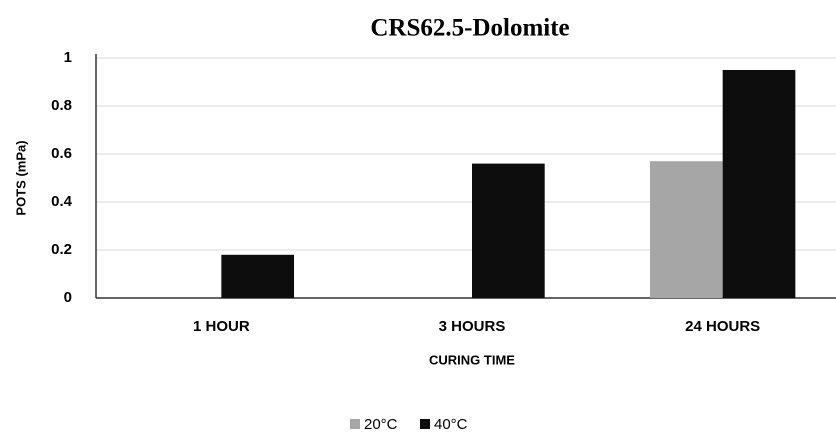  Describe the element at coordinates (68, 57) in the screenshot. I see `y-tick-label: 1` at that location.